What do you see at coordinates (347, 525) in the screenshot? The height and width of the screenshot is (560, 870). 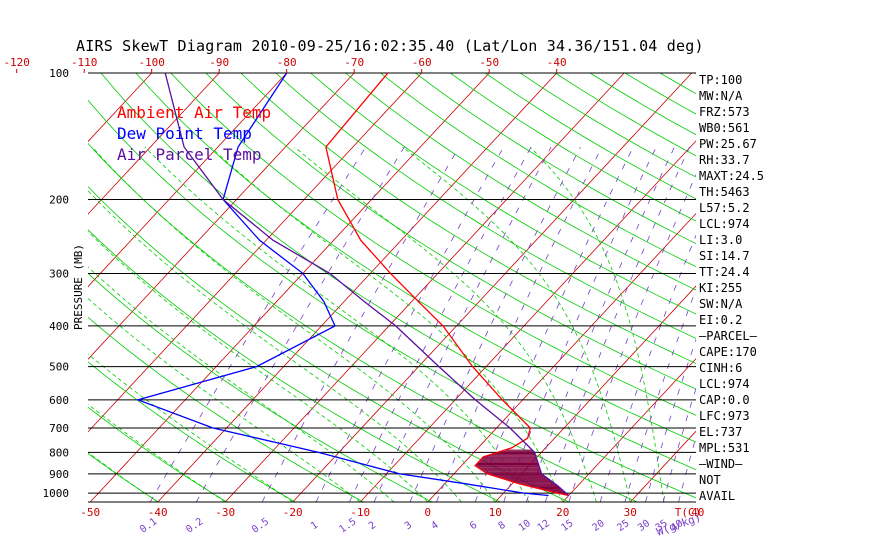 I see `mixing-ratio-tick-label: 1.5` at bounding box center [347, 525].